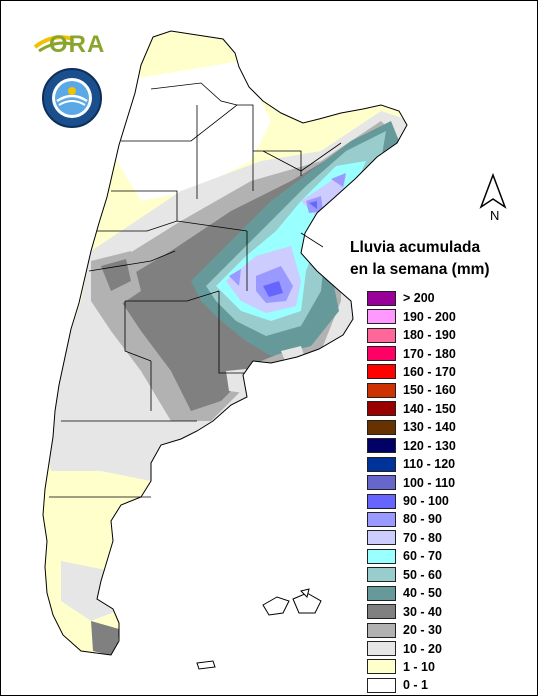 The width and height of the screenshot is (538, 697). What do you see at coordinates (447, 685) in the screenshot?
I see `legend-item: 0 - 1` at bounding box center [447, 685].